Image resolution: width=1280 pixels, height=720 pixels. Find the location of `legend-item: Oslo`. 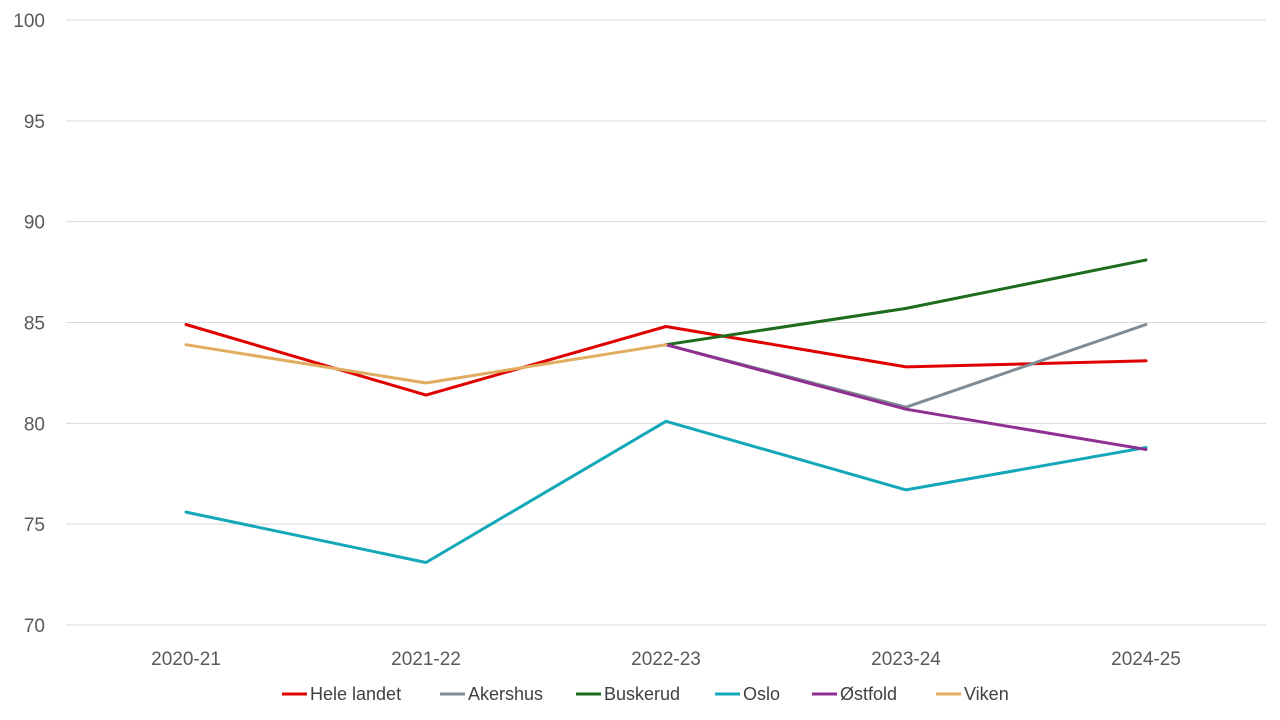

legend-item: Oslo is located at coordinates (747, 694).